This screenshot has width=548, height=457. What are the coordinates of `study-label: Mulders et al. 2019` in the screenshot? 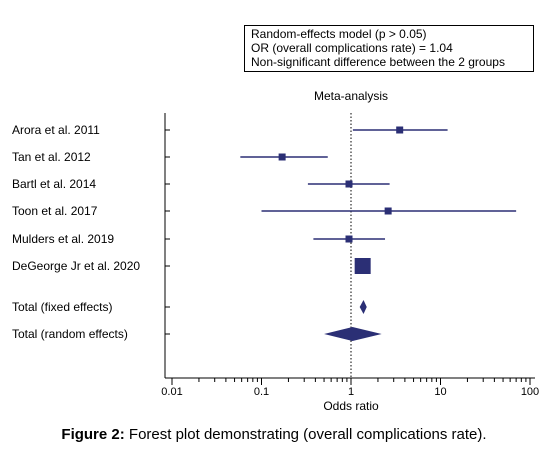 It's located at (63, 239).